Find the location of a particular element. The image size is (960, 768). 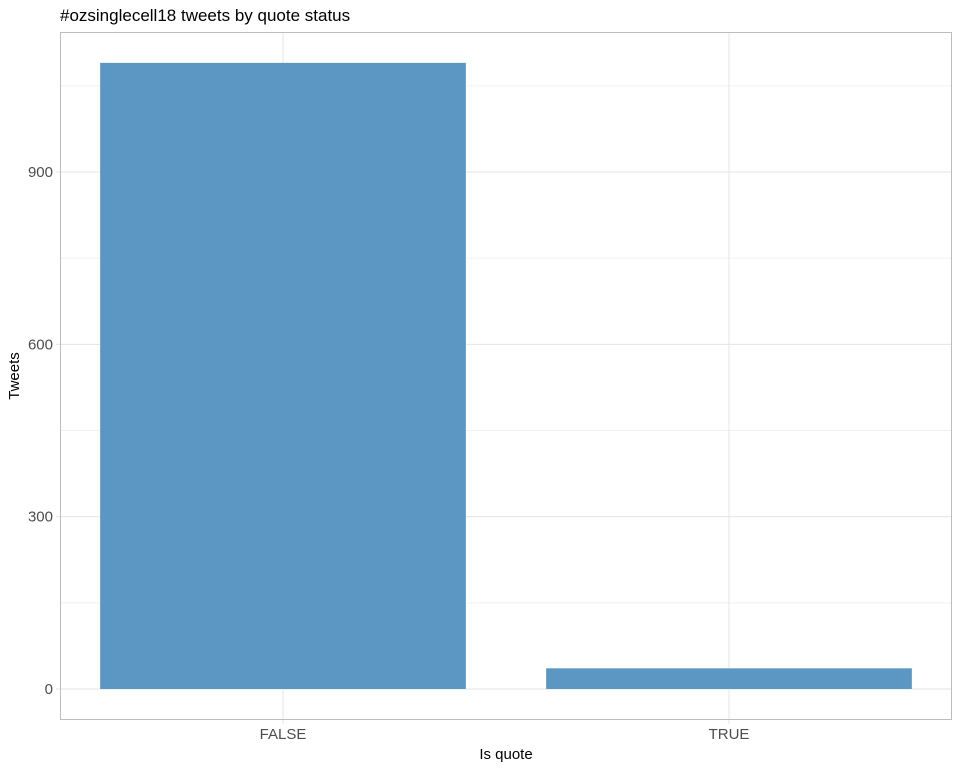

y-tick-label: 300 is located at coordinates (40, 517).